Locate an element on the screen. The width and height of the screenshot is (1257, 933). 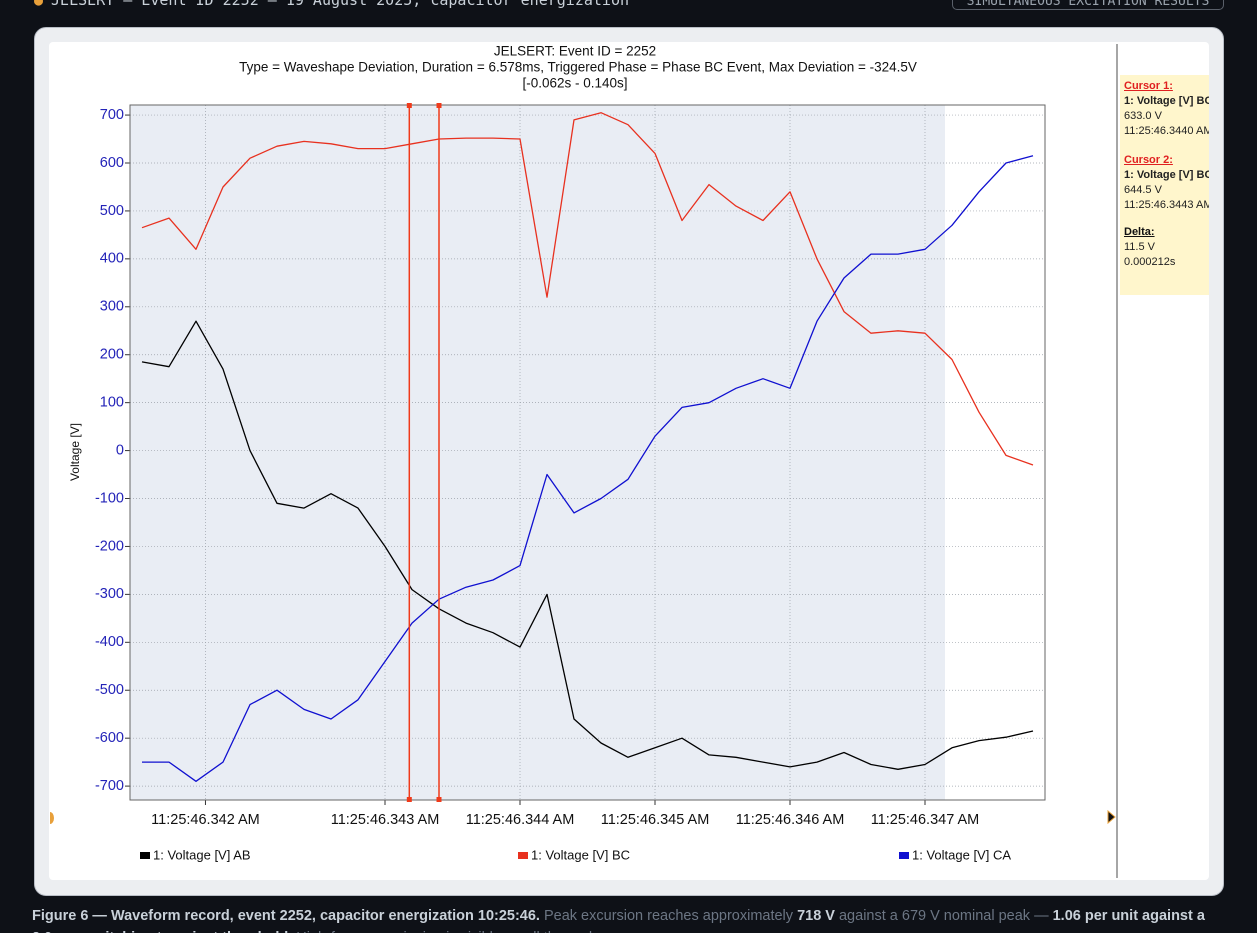
cursor-2-value: 644.5 V is located at coordinates (1143, 190).